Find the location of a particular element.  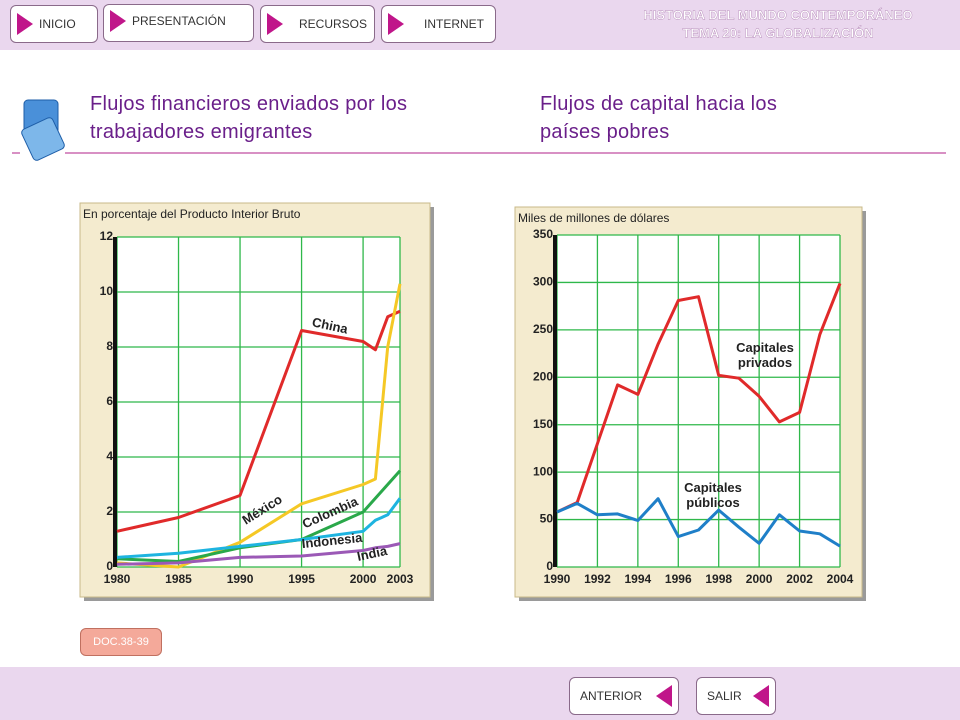

nav-button: RECURSOS is located at coordinates (317, 24).